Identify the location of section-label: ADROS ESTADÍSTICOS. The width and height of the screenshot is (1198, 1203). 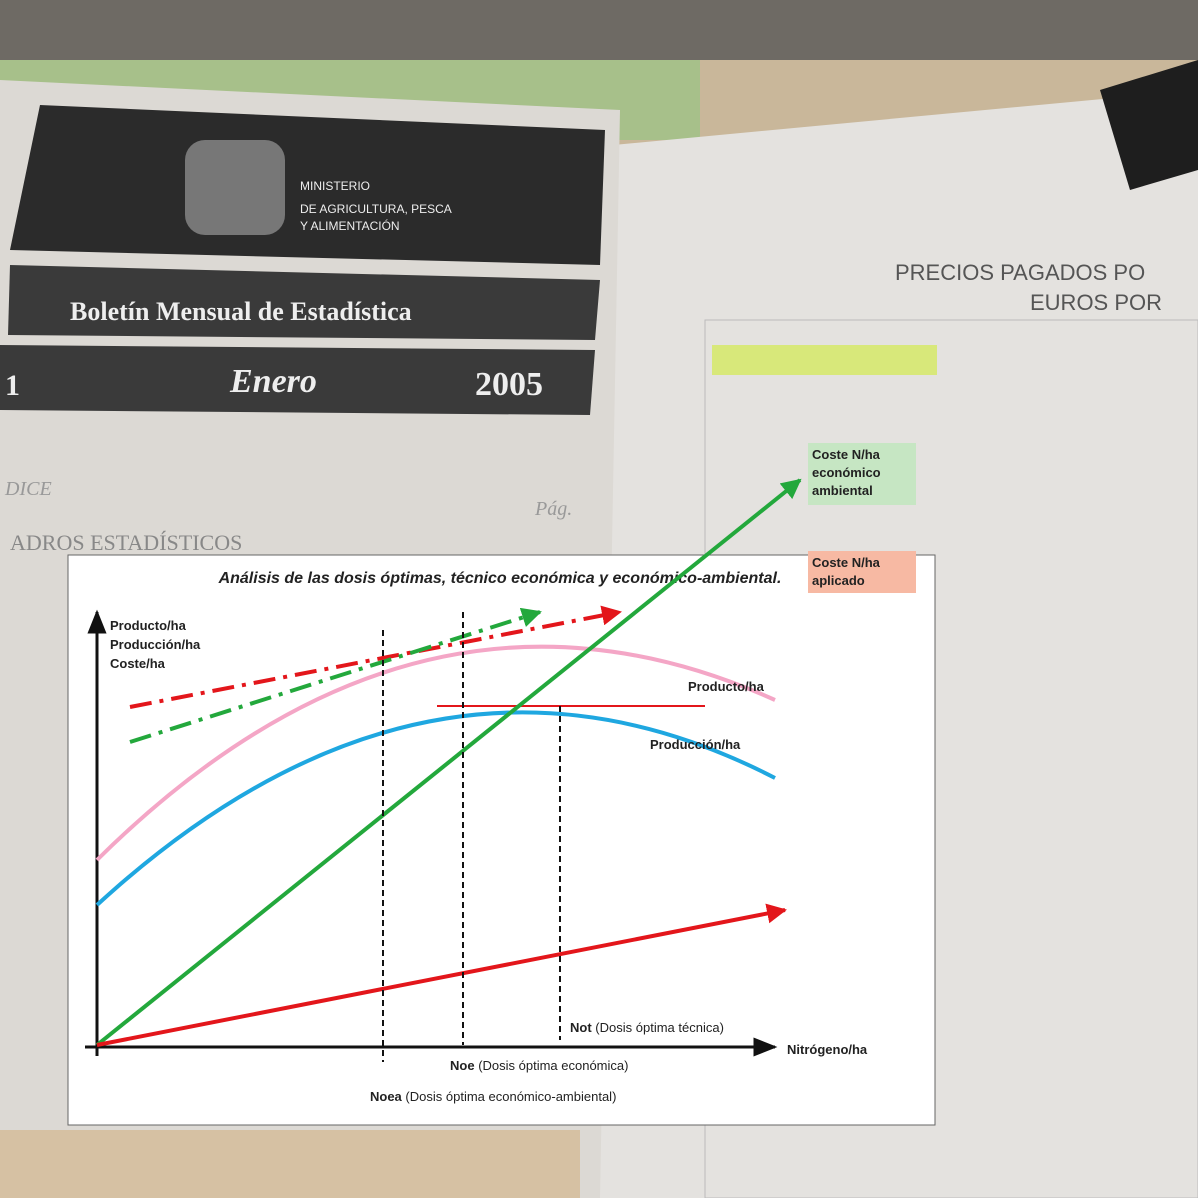
(126, 542).